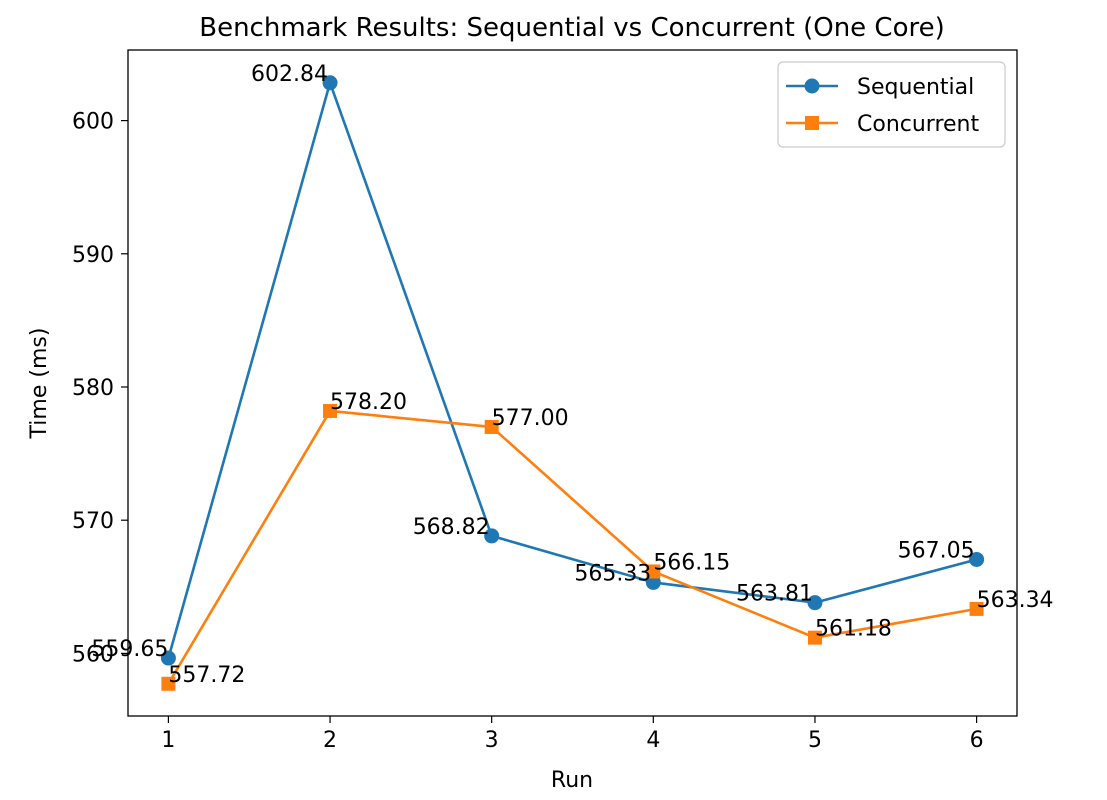 The height and width of the screenshot is (800, 1107). Describe the element at coordinates (977, 740) in the screenshot. I see `x-tick-label: 6` at that location.